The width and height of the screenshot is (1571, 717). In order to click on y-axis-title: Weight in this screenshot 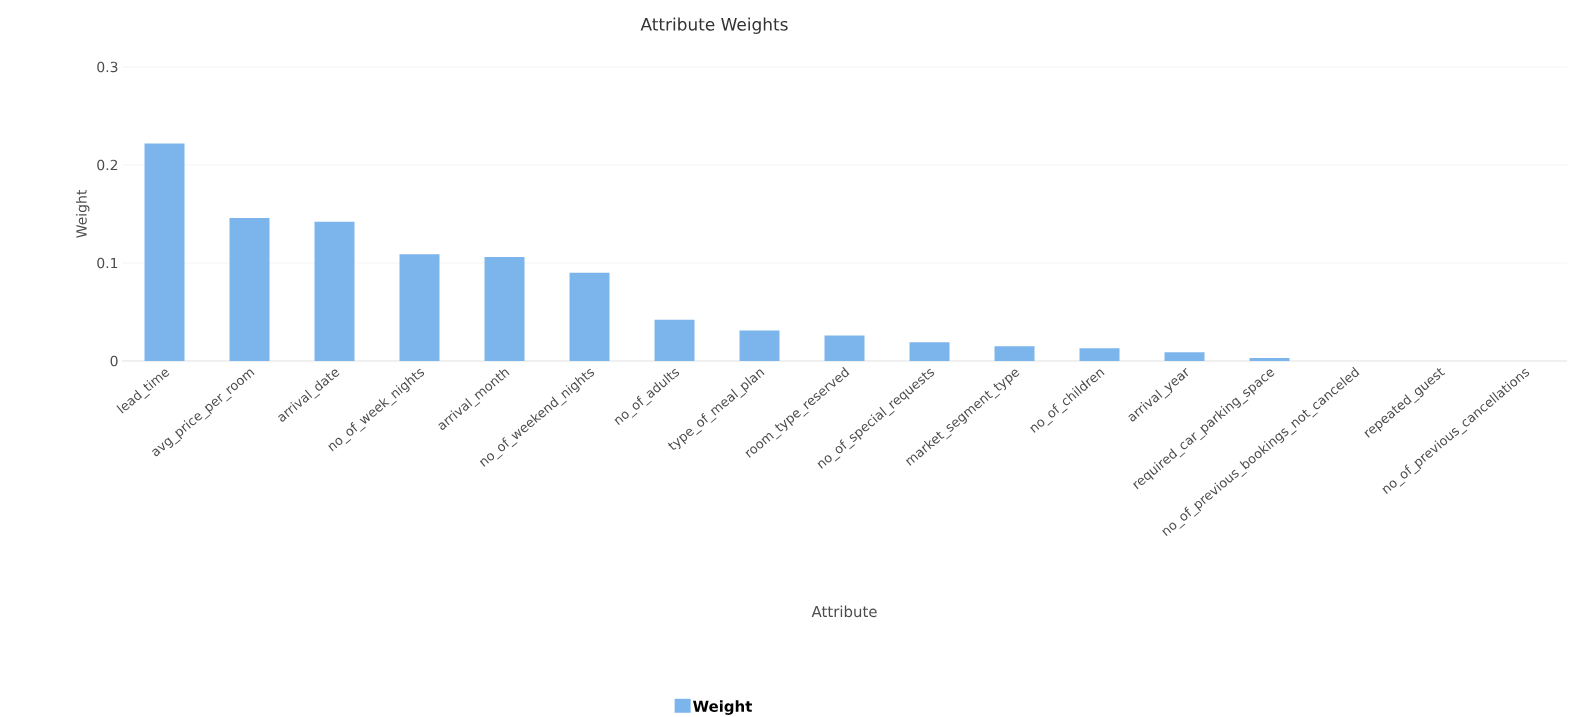, I will do `click(82, 213)`.